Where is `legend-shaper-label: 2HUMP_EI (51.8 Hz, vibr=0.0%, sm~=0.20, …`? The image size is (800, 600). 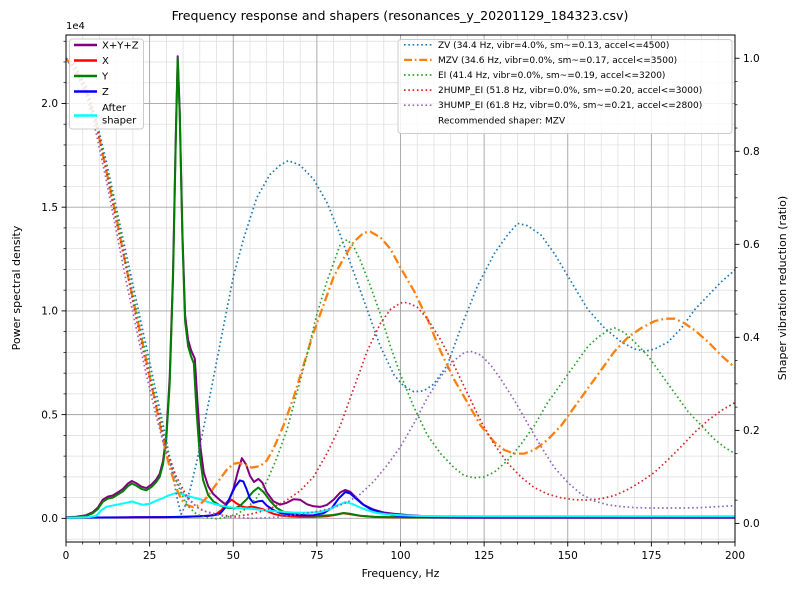
legend-shaper-label: 2HUMP_EI (51.8 Hz, vibr=0.0%, sm~=0.20, … is located at coordinates (570, 91).